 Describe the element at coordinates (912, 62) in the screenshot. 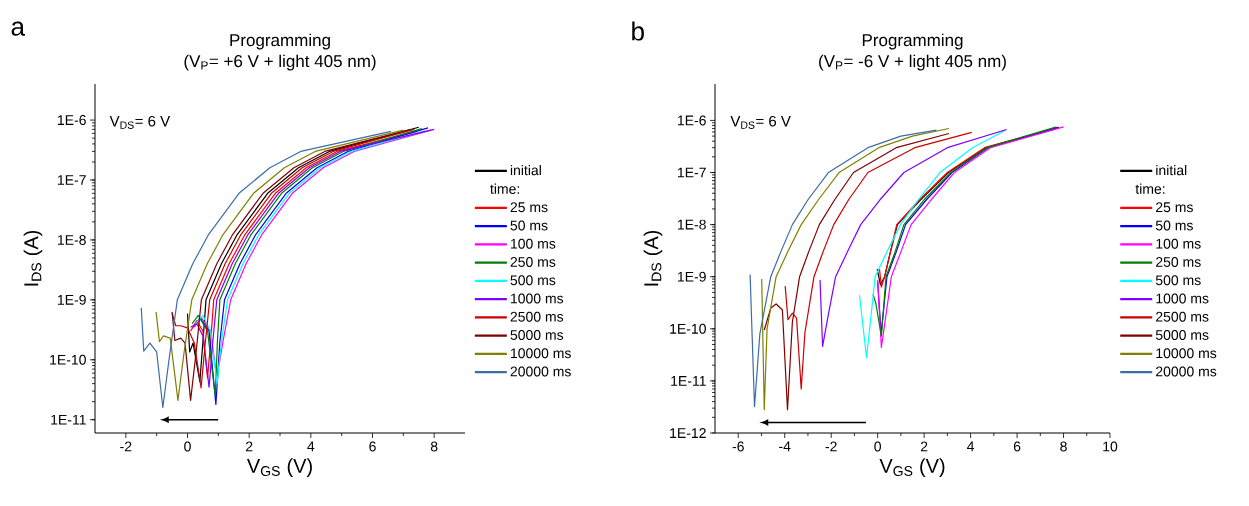

I see `chart-subtitle: (V$_{P}$= -6 V + light 405 nm)` at that location.